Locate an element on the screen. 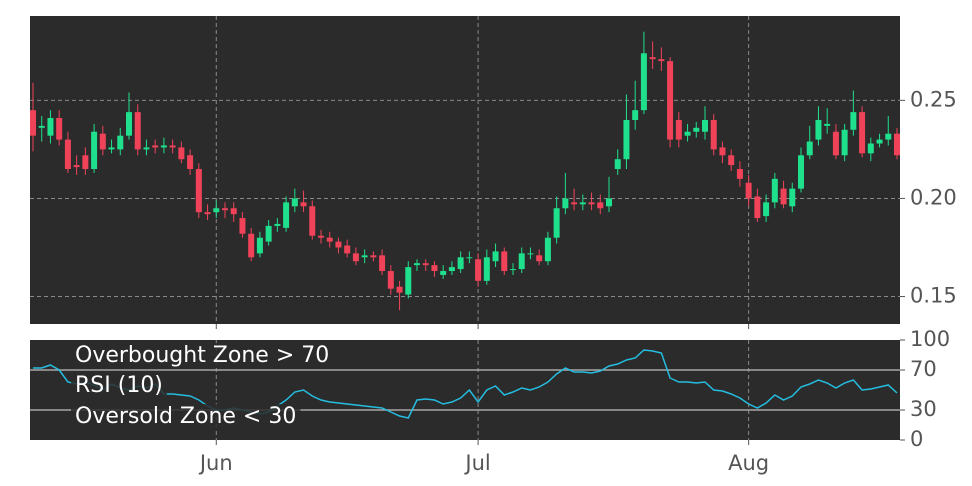  annotation: Overbought Zone > 70 is located at coordinates (202, 355).